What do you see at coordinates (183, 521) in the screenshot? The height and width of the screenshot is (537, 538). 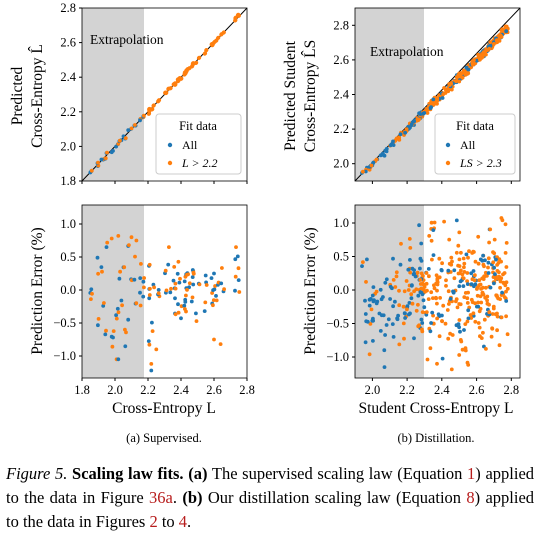 I see `caption-ref-link: 4` at bounding box center [183, 521].